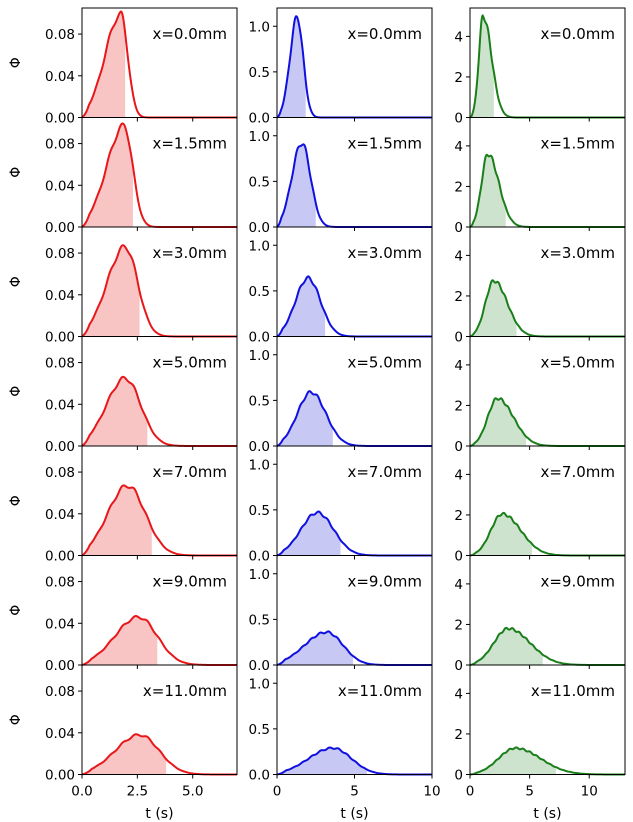  What do you see at coordinates (345, 732) in the screenshot?
I see `panel-c1-r6: 0.0 0.5 1.0 0 5 10 x=11.0mm` at bounding box center [345, 732].